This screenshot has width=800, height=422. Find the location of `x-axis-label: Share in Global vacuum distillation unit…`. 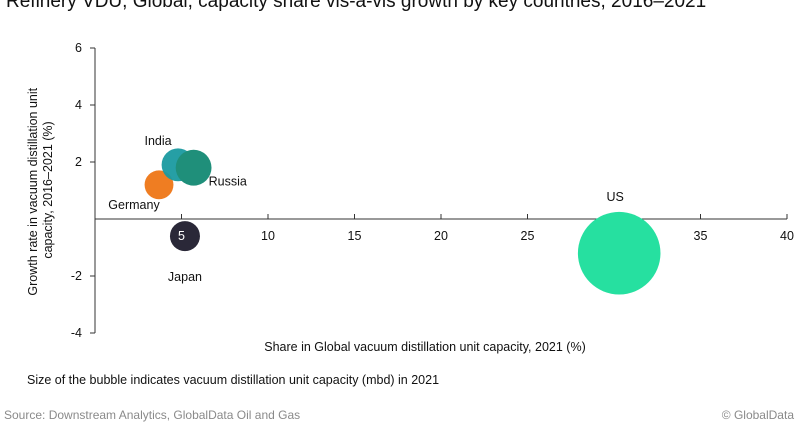

x-axis-label: Share in Global vacuum distillation unit… is located at coordinates (424, 347).